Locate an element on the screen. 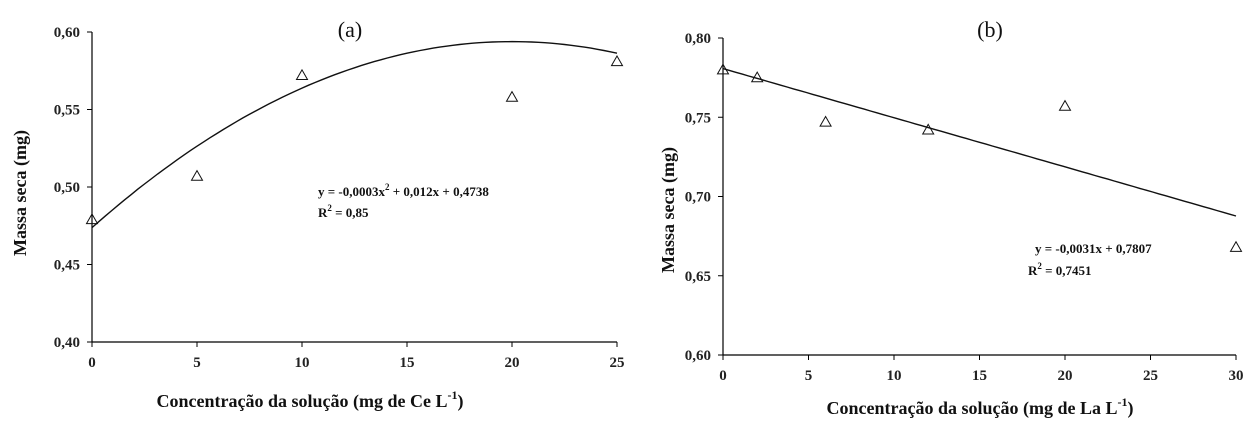  panel-a-x-tick-label: 10 is located at coordinates (302, 363).